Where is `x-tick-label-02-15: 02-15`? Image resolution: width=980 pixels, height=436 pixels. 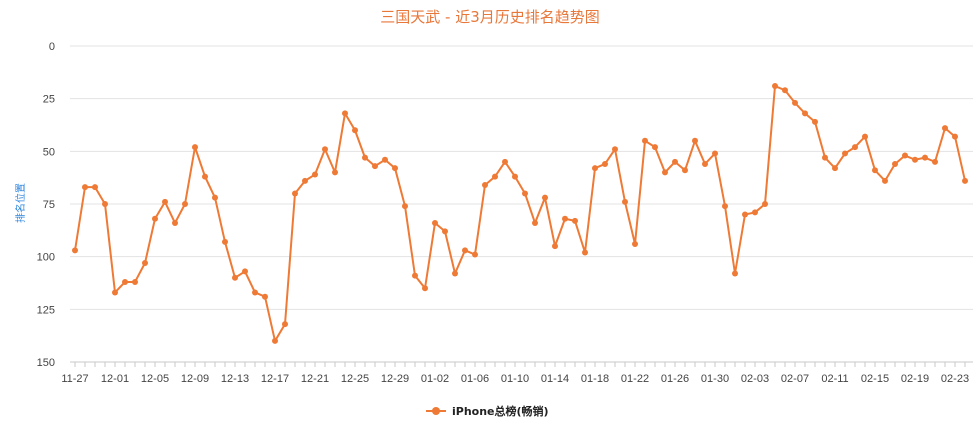 x-tick-label-02-15: 02-15 is located at coordinates (875, 379).